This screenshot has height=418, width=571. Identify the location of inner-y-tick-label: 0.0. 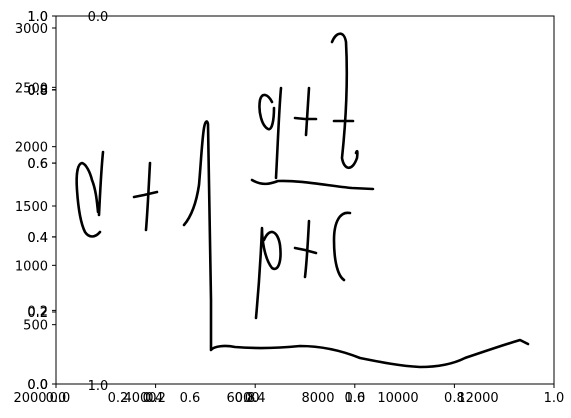
(37, 385).